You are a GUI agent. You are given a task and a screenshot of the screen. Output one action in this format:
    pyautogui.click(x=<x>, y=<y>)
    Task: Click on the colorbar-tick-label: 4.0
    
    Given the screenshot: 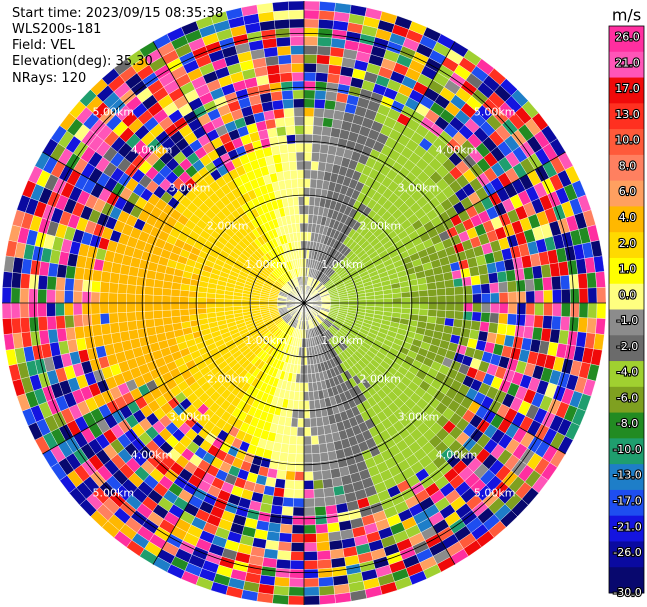 What is the action you would take?
    pyautogui.click(x=628, y=217)
    